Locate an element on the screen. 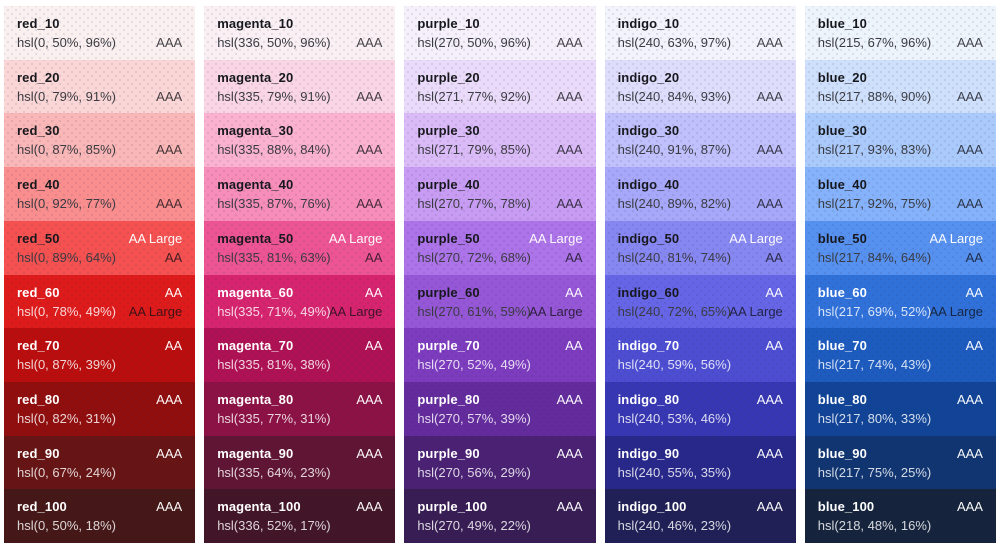  swatch-meta: blue_70 hsl(217, 74%, 43%) is located at coordinates (874, 355).